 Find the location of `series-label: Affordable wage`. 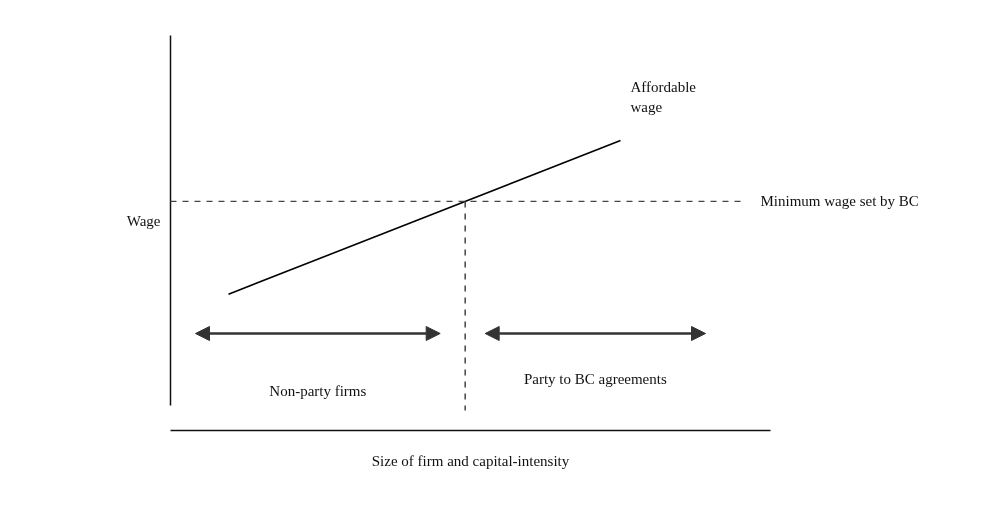

series-label: Affordable wage is located at coordinates (663, 97).